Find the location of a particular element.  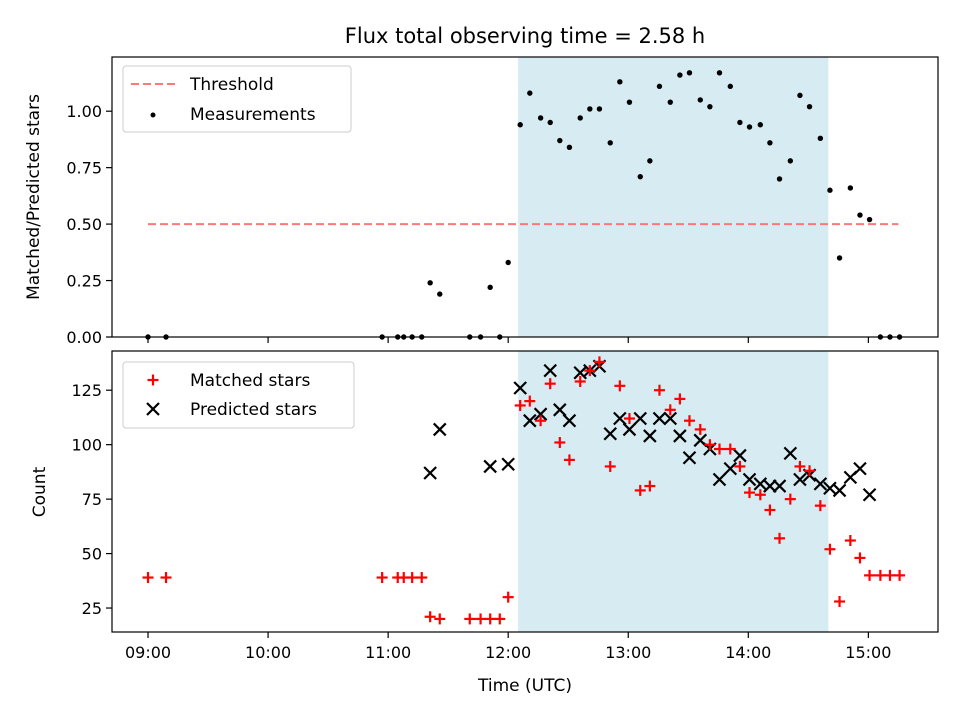

bottom-y-axis-label: Count is located at coordinates (40, 491).